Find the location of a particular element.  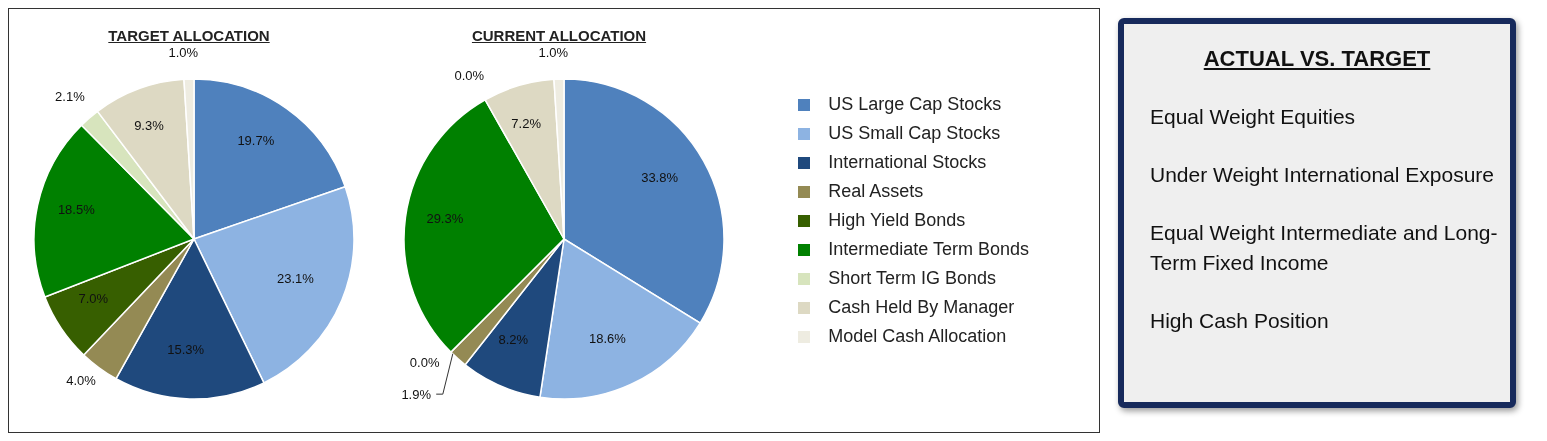

text: Equal Weight Intermediate and Long-Term Fixed Income is located at coordinates (1324, 248).